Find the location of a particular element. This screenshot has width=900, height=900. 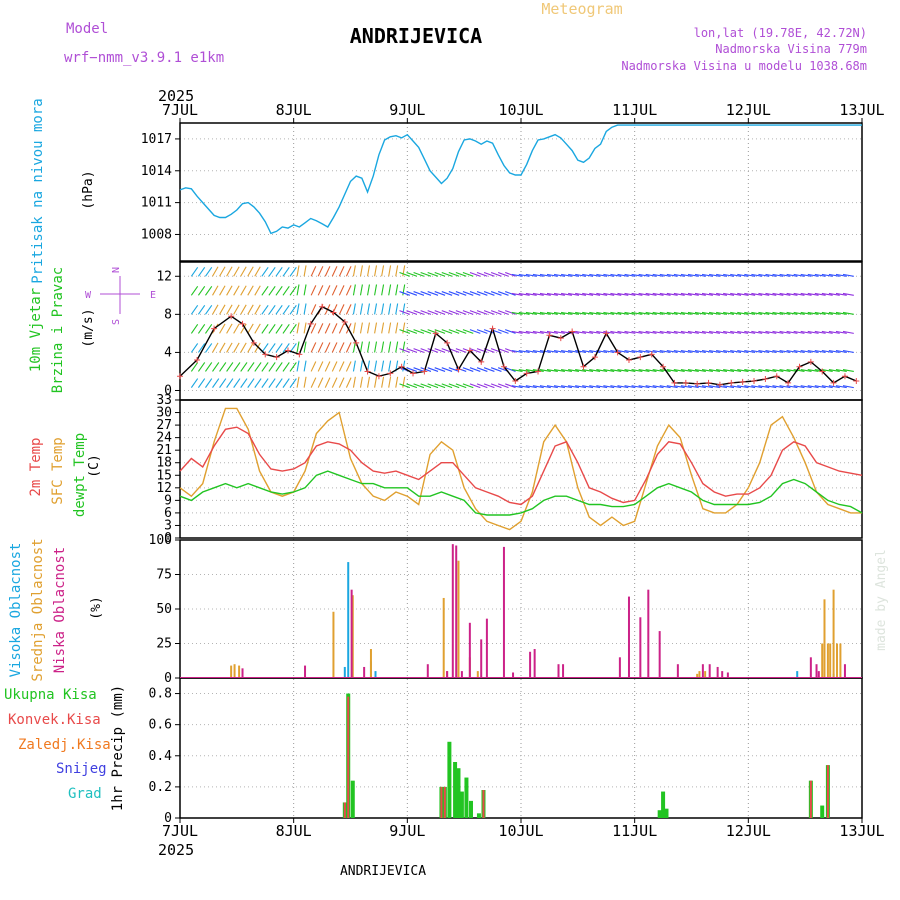

watermark: made by Angel is located at coordinates (881, 600).